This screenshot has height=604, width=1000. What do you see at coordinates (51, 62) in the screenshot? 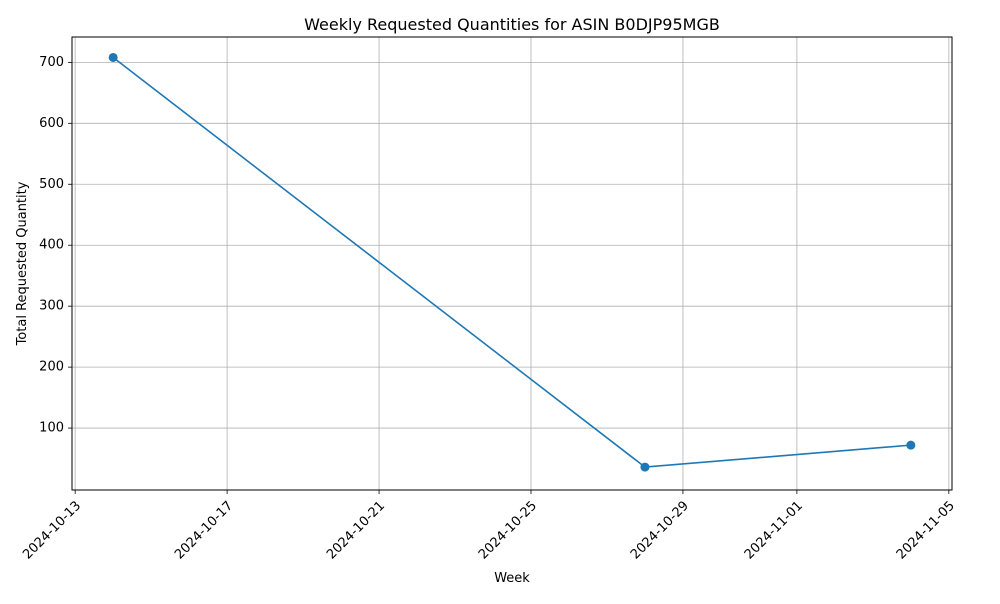
I see `y-tick-label: 700` at bounding box center [51, 62].